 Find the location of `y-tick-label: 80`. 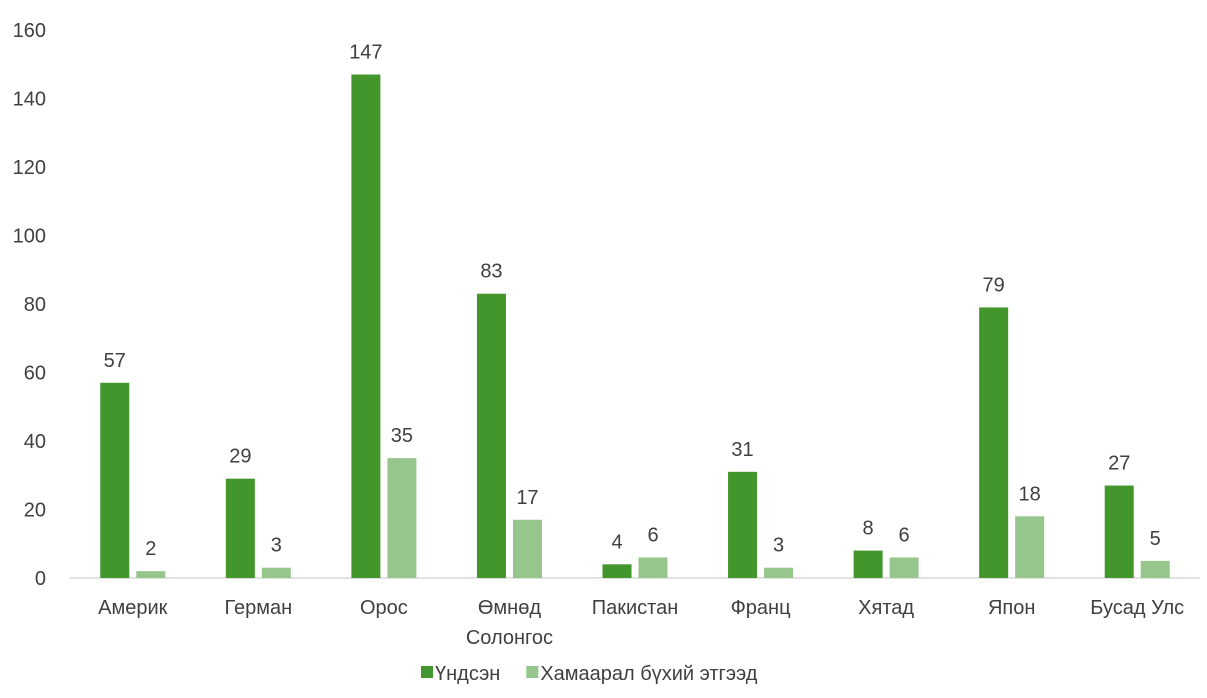

y-tick-label: 80 is located at coordinates (35, 305).